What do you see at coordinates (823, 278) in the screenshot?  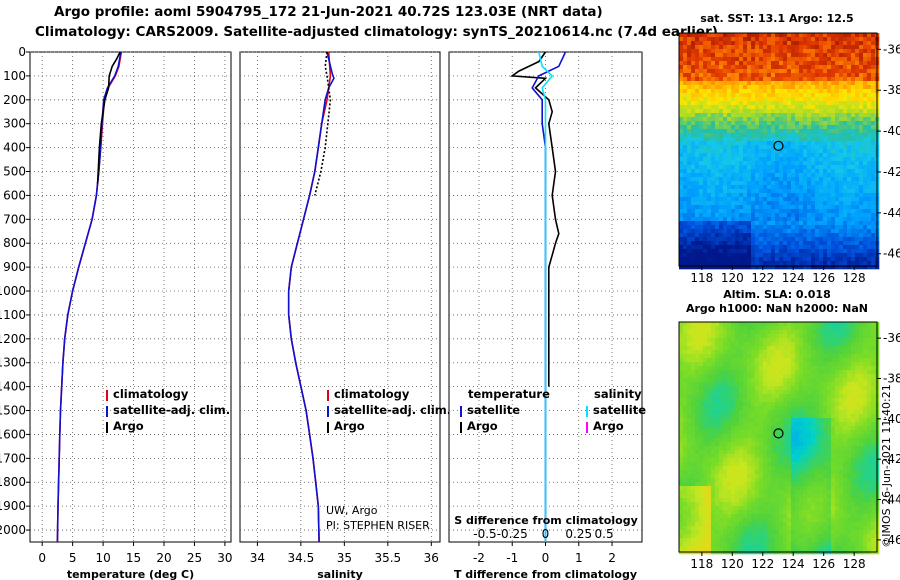 I see `x-tick-label: 126` at bounding box center [823, 278].